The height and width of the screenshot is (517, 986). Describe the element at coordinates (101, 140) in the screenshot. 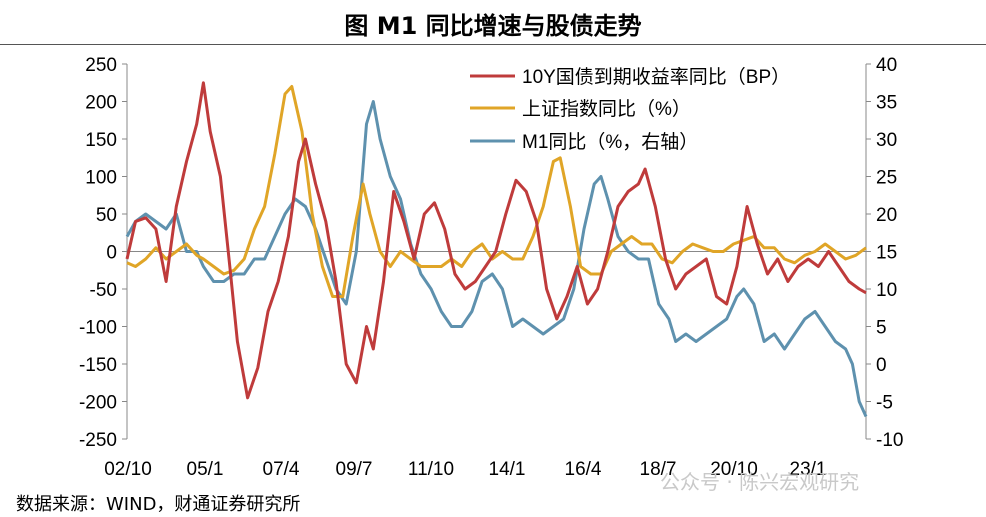

I see `left-tick-label: 150` at that location.